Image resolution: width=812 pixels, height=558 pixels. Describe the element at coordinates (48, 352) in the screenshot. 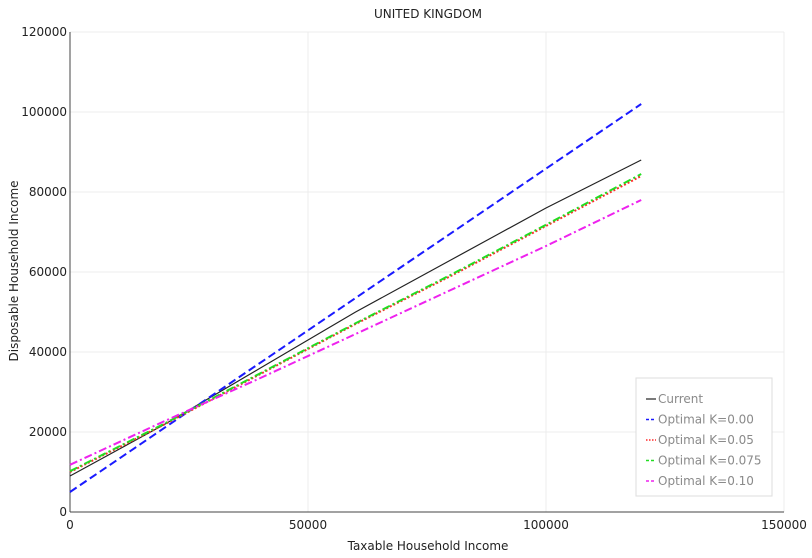

I see `y-tick-label: 40000` at that location.